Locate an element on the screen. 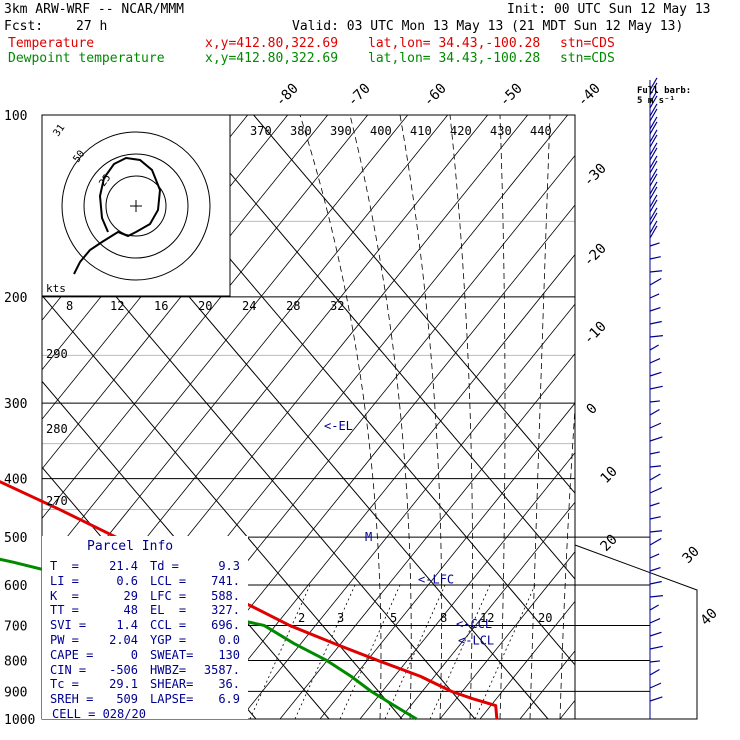 This screenshot has height=740, width=740. parcel-row-cell: LFC = is located at coordinates (168, 595).